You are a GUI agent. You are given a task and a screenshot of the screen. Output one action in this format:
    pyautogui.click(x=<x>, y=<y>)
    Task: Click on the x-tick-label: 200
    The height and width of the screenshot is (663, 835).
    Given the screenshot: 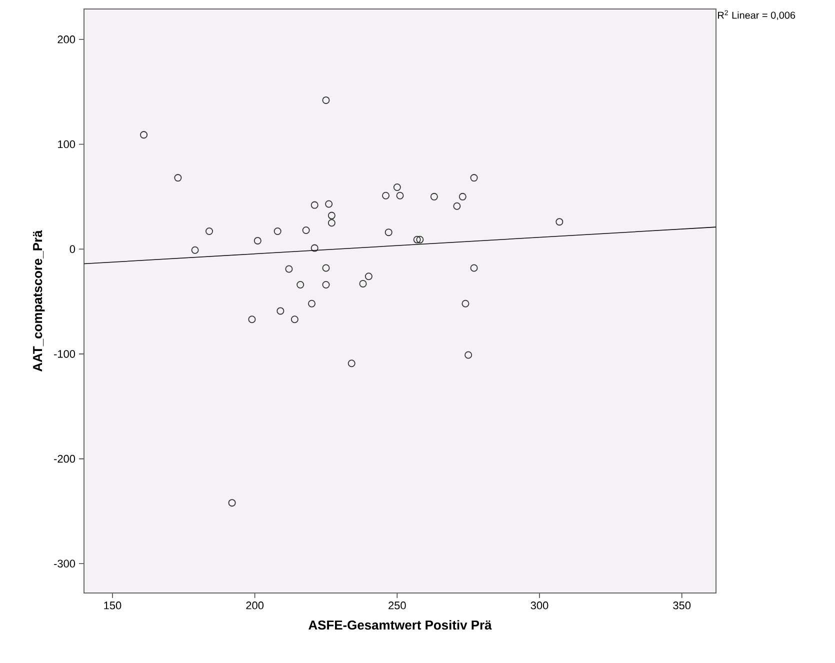 What is the action you would take?
    pyautogui.click(x=255, y=606)
    